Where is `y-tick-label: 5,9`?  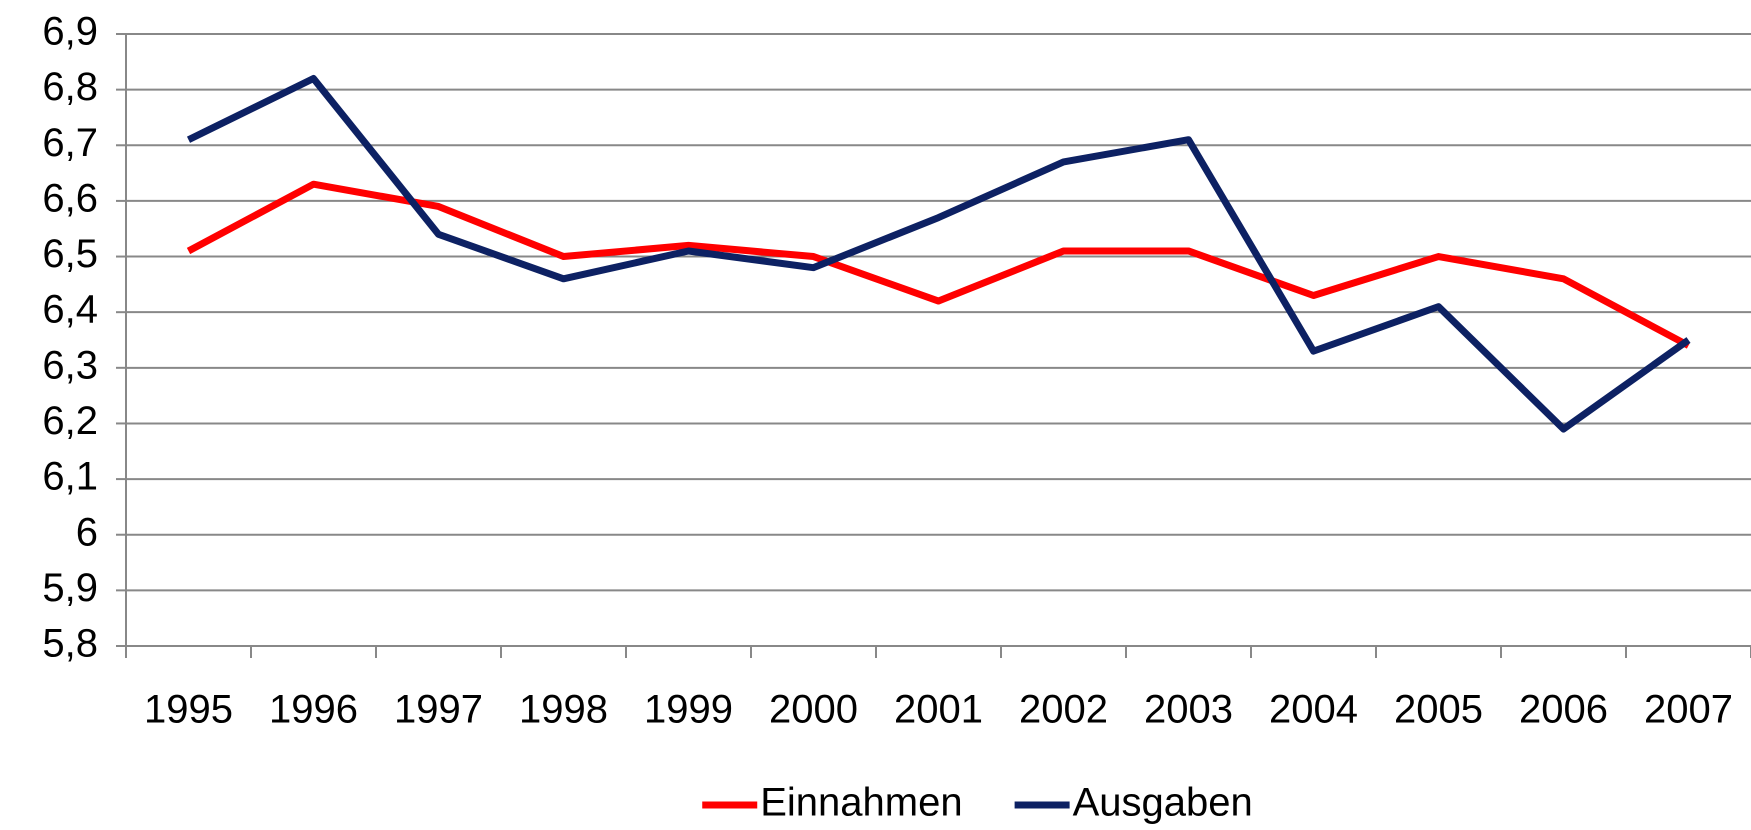 y-tick-label: 5,9 is located at coordinates (70, 588).